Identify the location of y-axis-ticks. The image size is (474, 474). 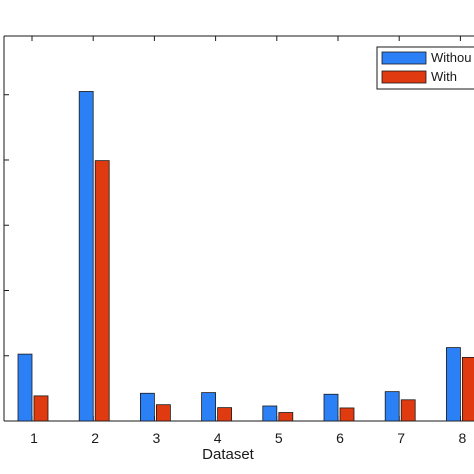
(6, 258).